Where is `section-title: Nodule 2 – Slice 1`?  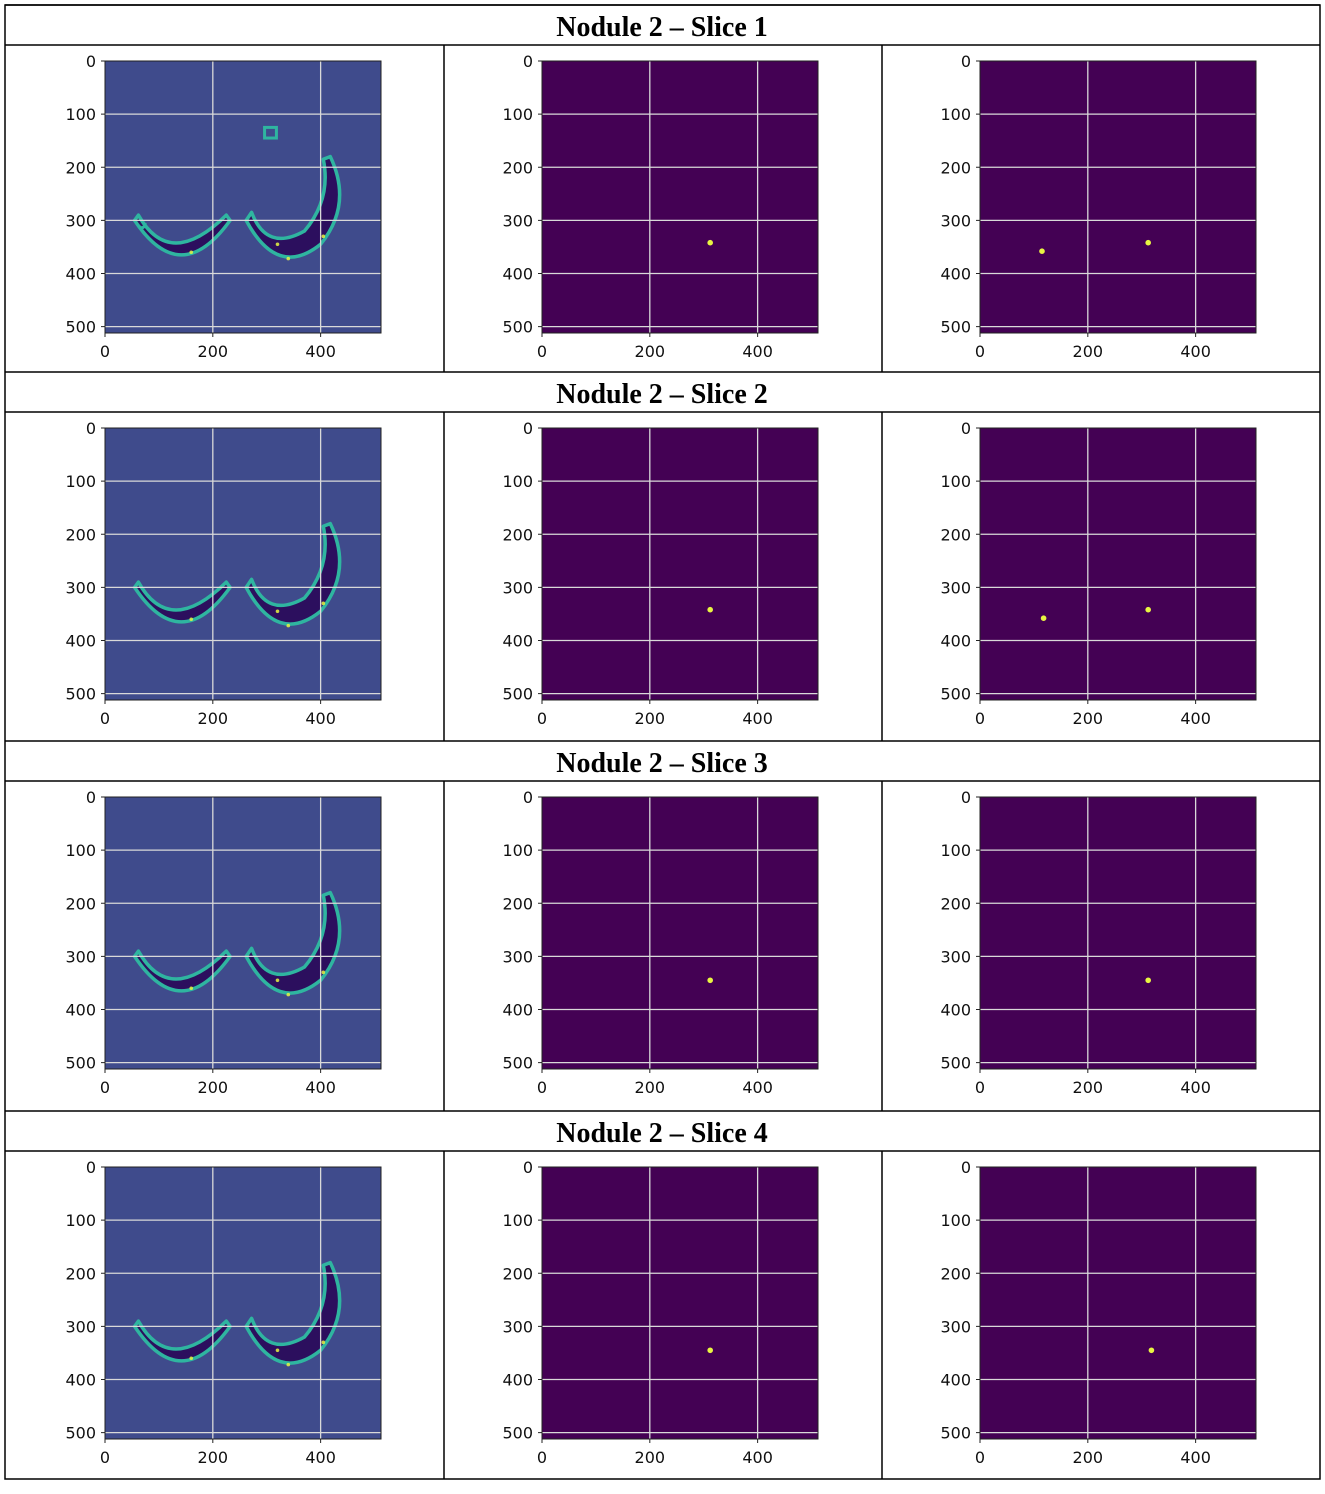
section-title: Nodule 2 – Slice 1 is located at coordinates (662, 27).